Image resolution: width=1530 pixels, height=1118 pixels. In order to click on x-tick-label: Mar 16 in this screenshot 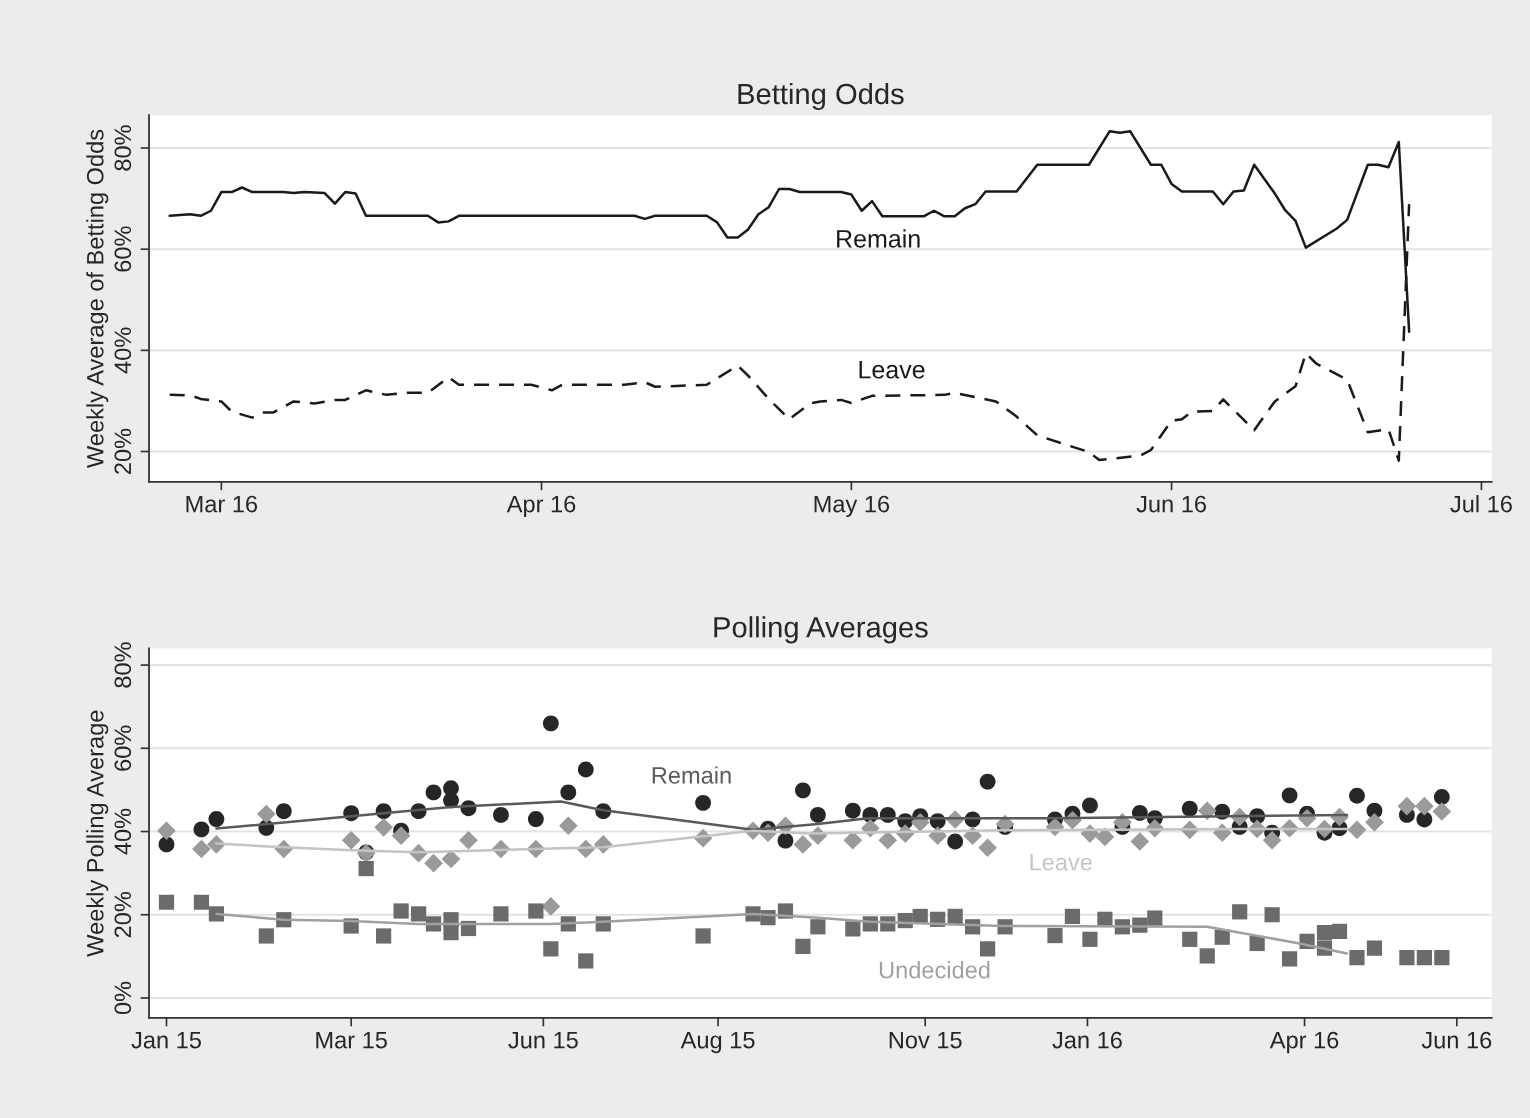, I will do `click(222, 504)`.